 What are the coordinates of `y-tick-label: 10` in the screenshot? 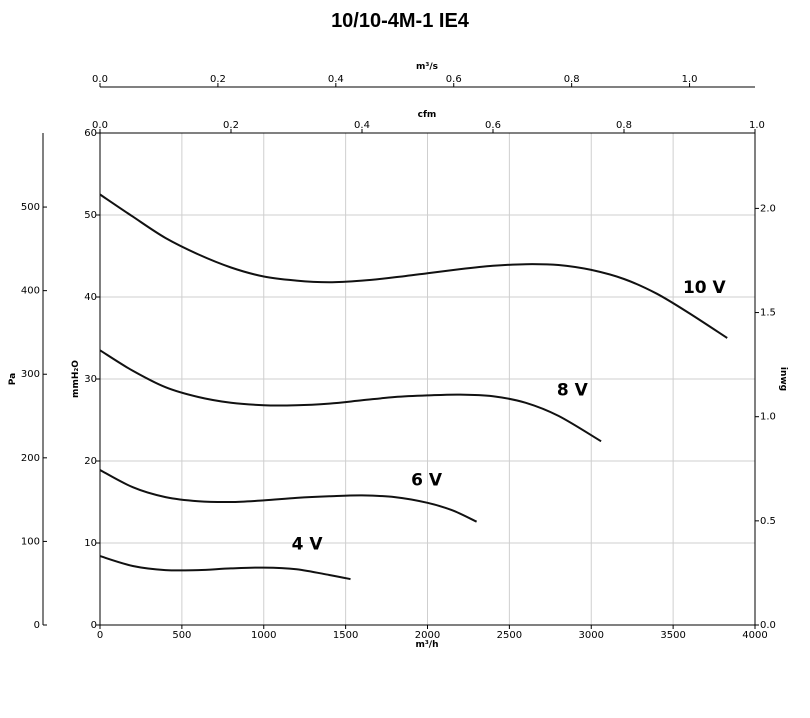 It's located at (90, 543).